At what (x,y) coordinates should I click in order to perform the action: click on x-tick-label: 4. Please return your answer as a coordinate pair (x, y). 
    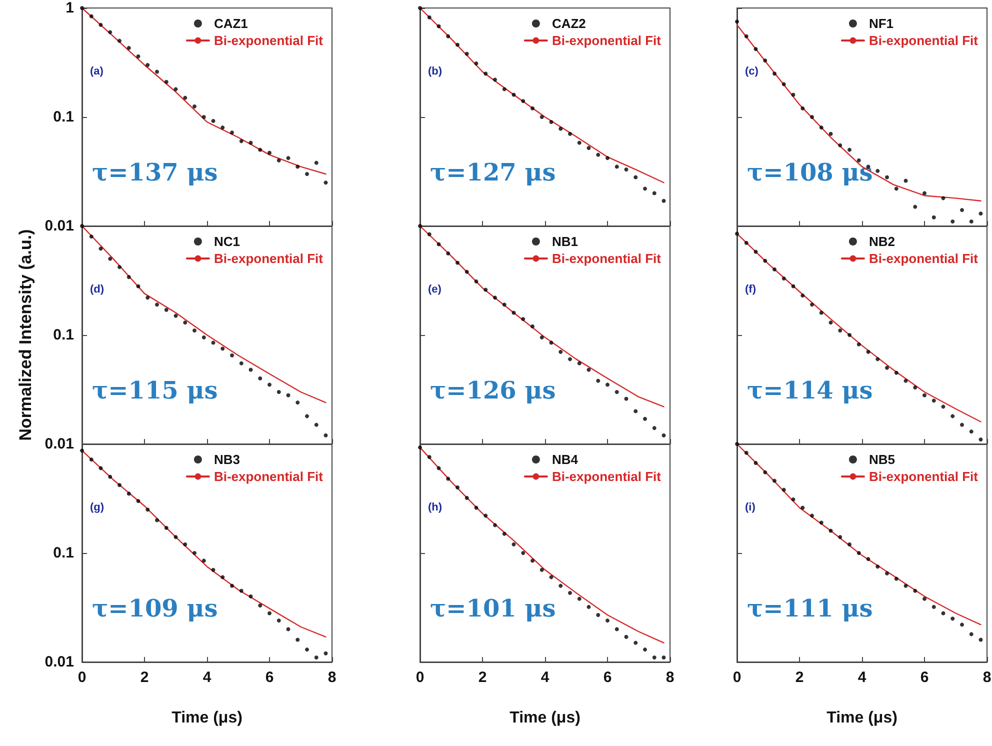
    Looking at the image, I should click on (545, 677).